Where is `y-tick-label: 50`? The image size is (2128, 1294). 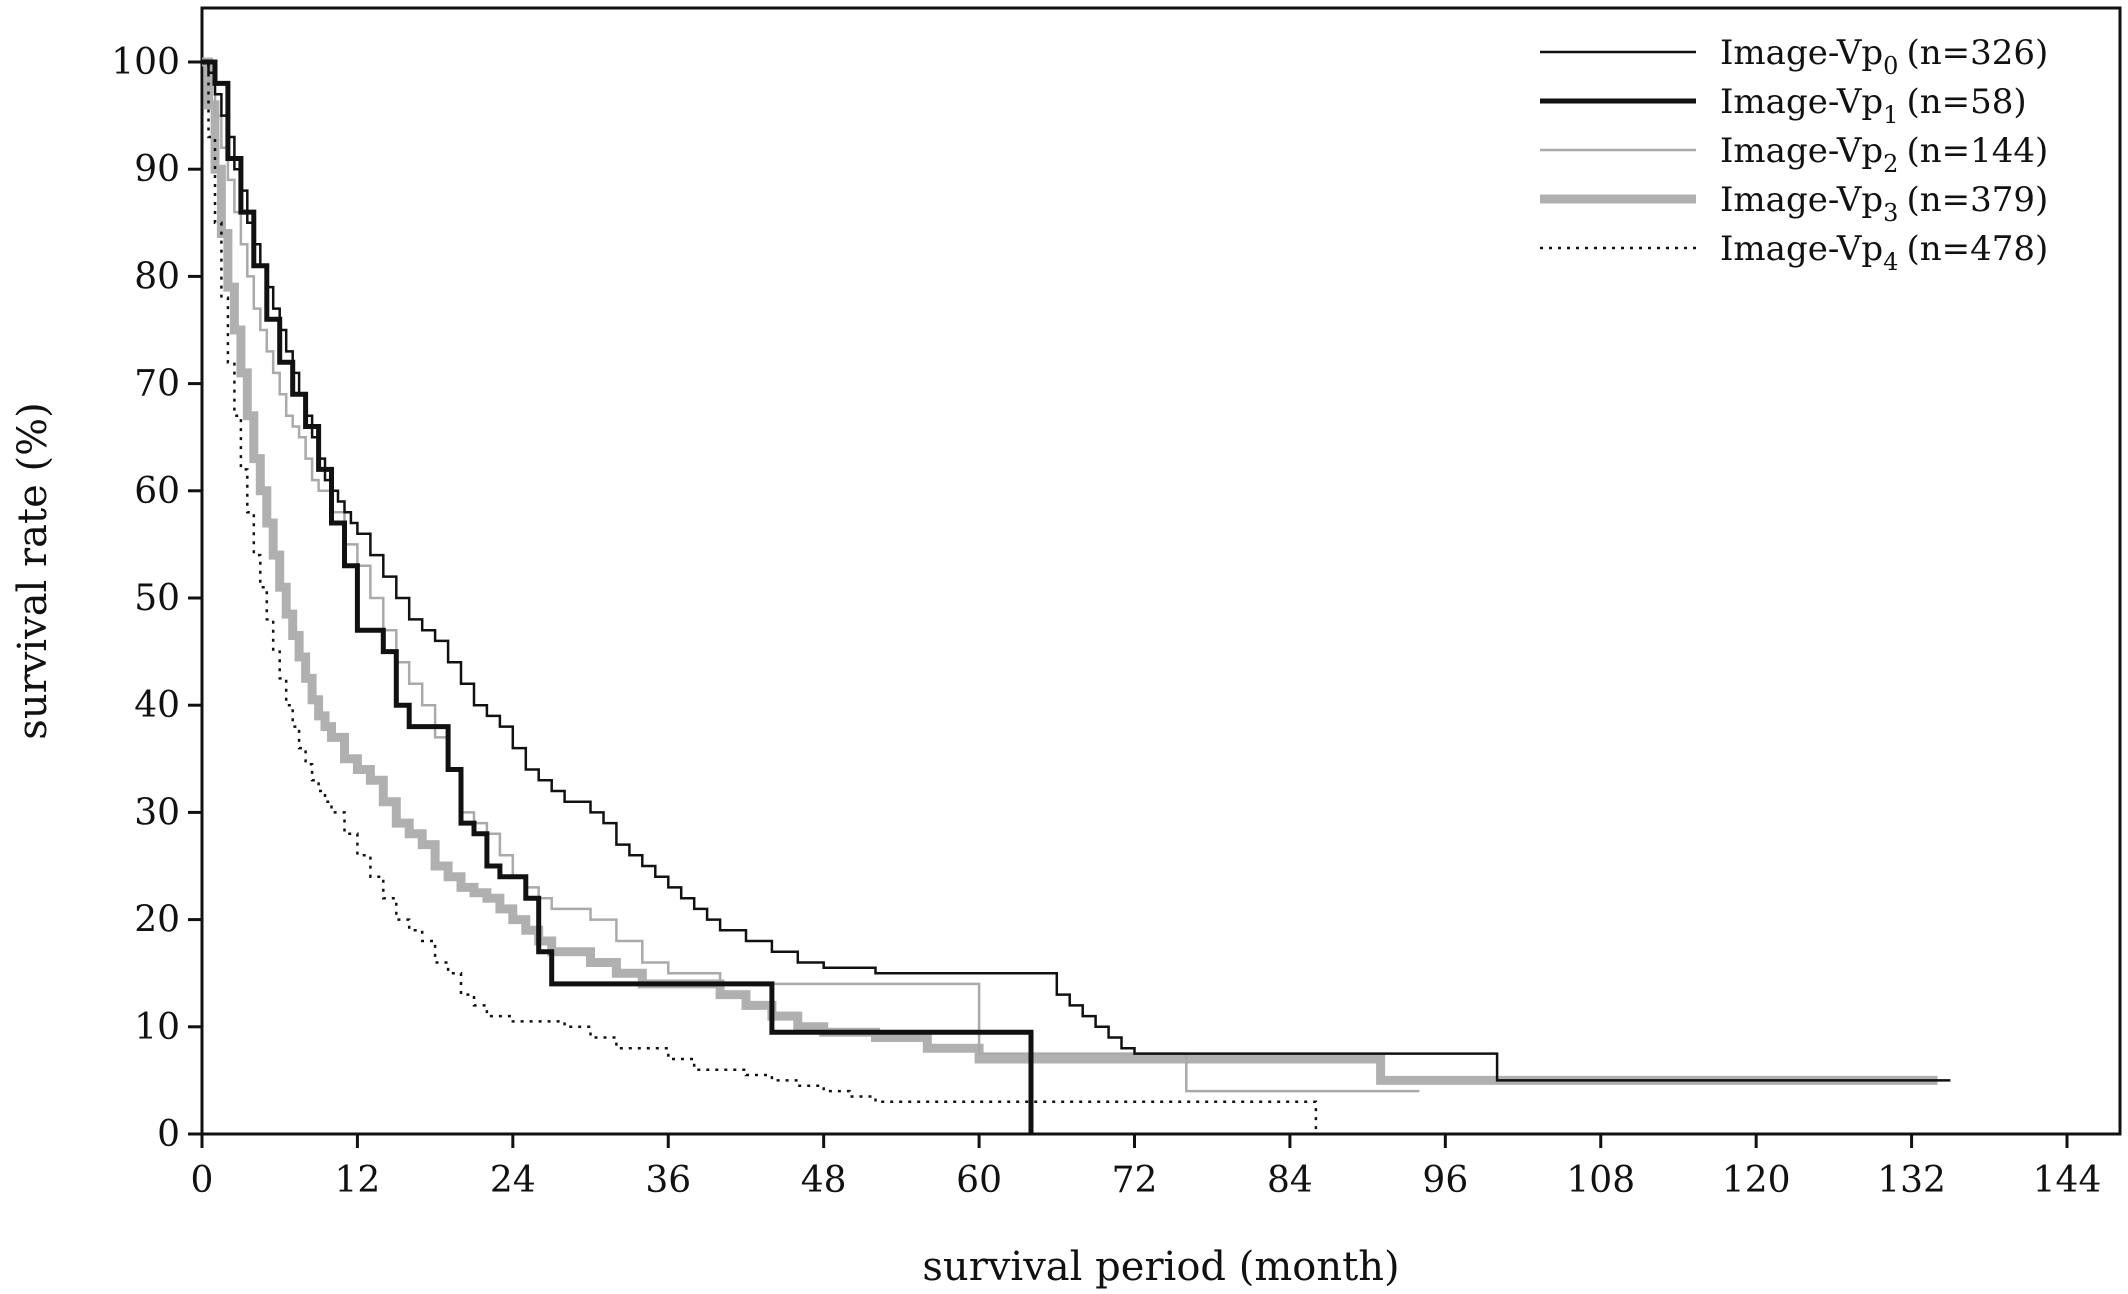 y-tick-label: 50 is located at coordinates (157, 598).